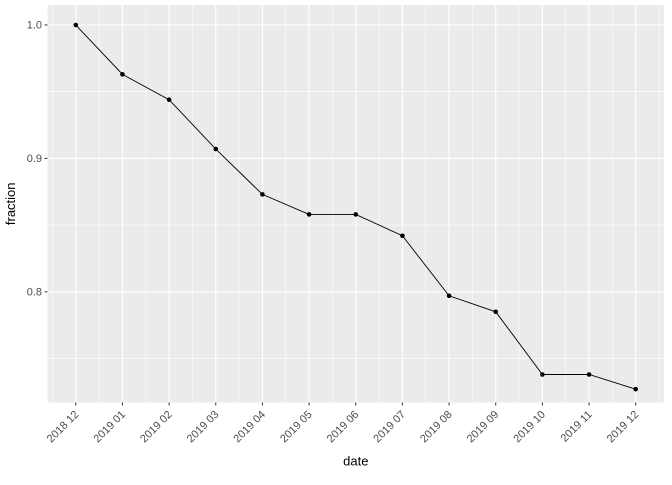 The image size is (672, 485). I want to click on x-tick-label: 2019 09, so click(483, 427).